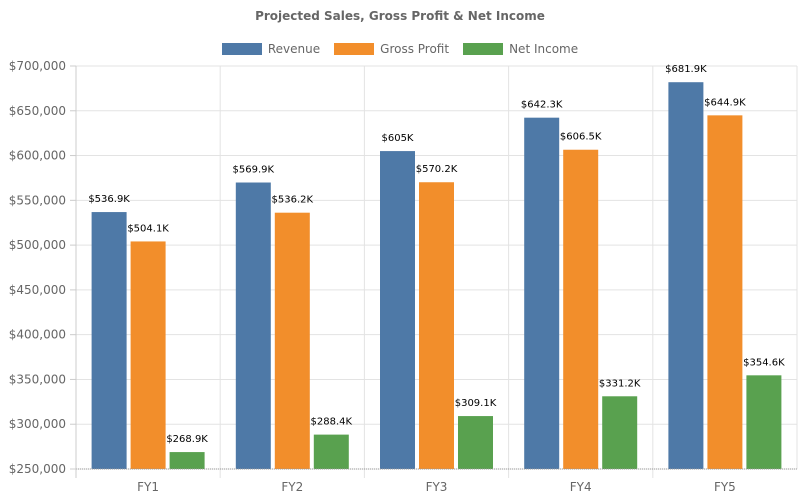 The image size is (800, 500). What do you see at coordinates (292, 340) in the screenshot?
I see `bar-gross-profit-fy2` at bounding box center [292, 340].